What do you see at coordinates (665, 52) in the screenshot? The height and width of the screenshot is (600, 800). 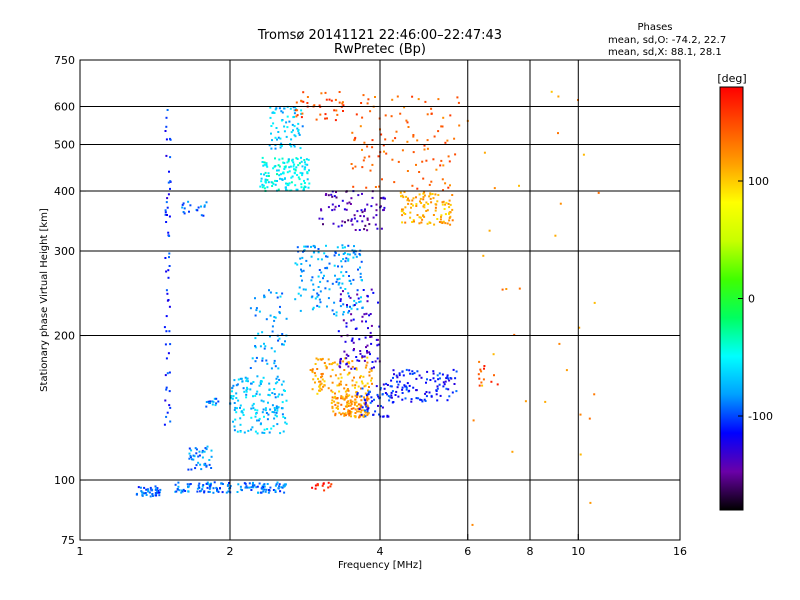 I see `legend-line-x: mean, sd,X: 88.1, 28.1` at bounding box center [665, 52].